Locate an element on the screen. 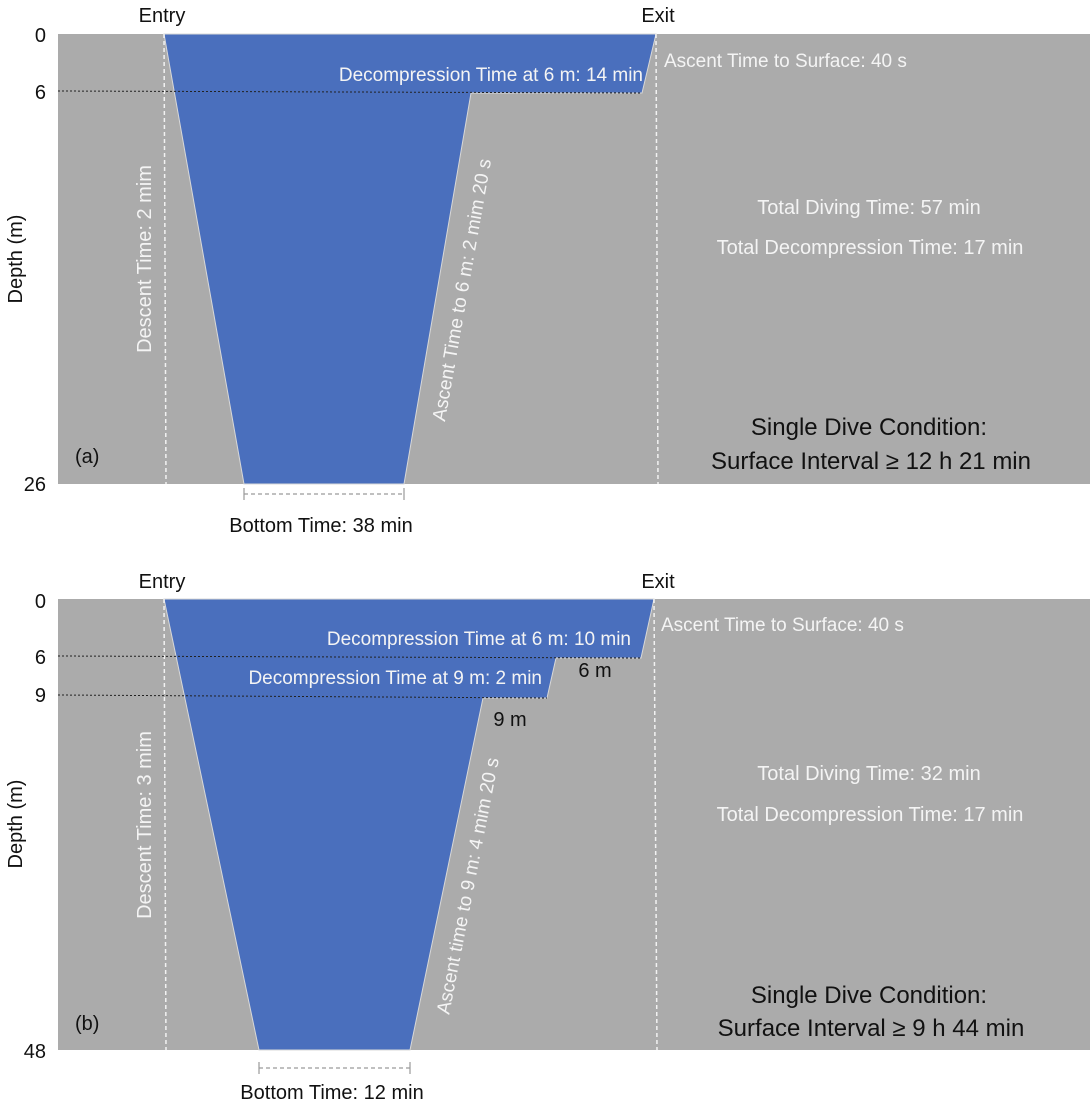 The height and width of the screenshot is (1107, 1090). panel-b-surface-interval: Surface Interval ≥ 9 h 44 min is located at coordinates (871, 1028).